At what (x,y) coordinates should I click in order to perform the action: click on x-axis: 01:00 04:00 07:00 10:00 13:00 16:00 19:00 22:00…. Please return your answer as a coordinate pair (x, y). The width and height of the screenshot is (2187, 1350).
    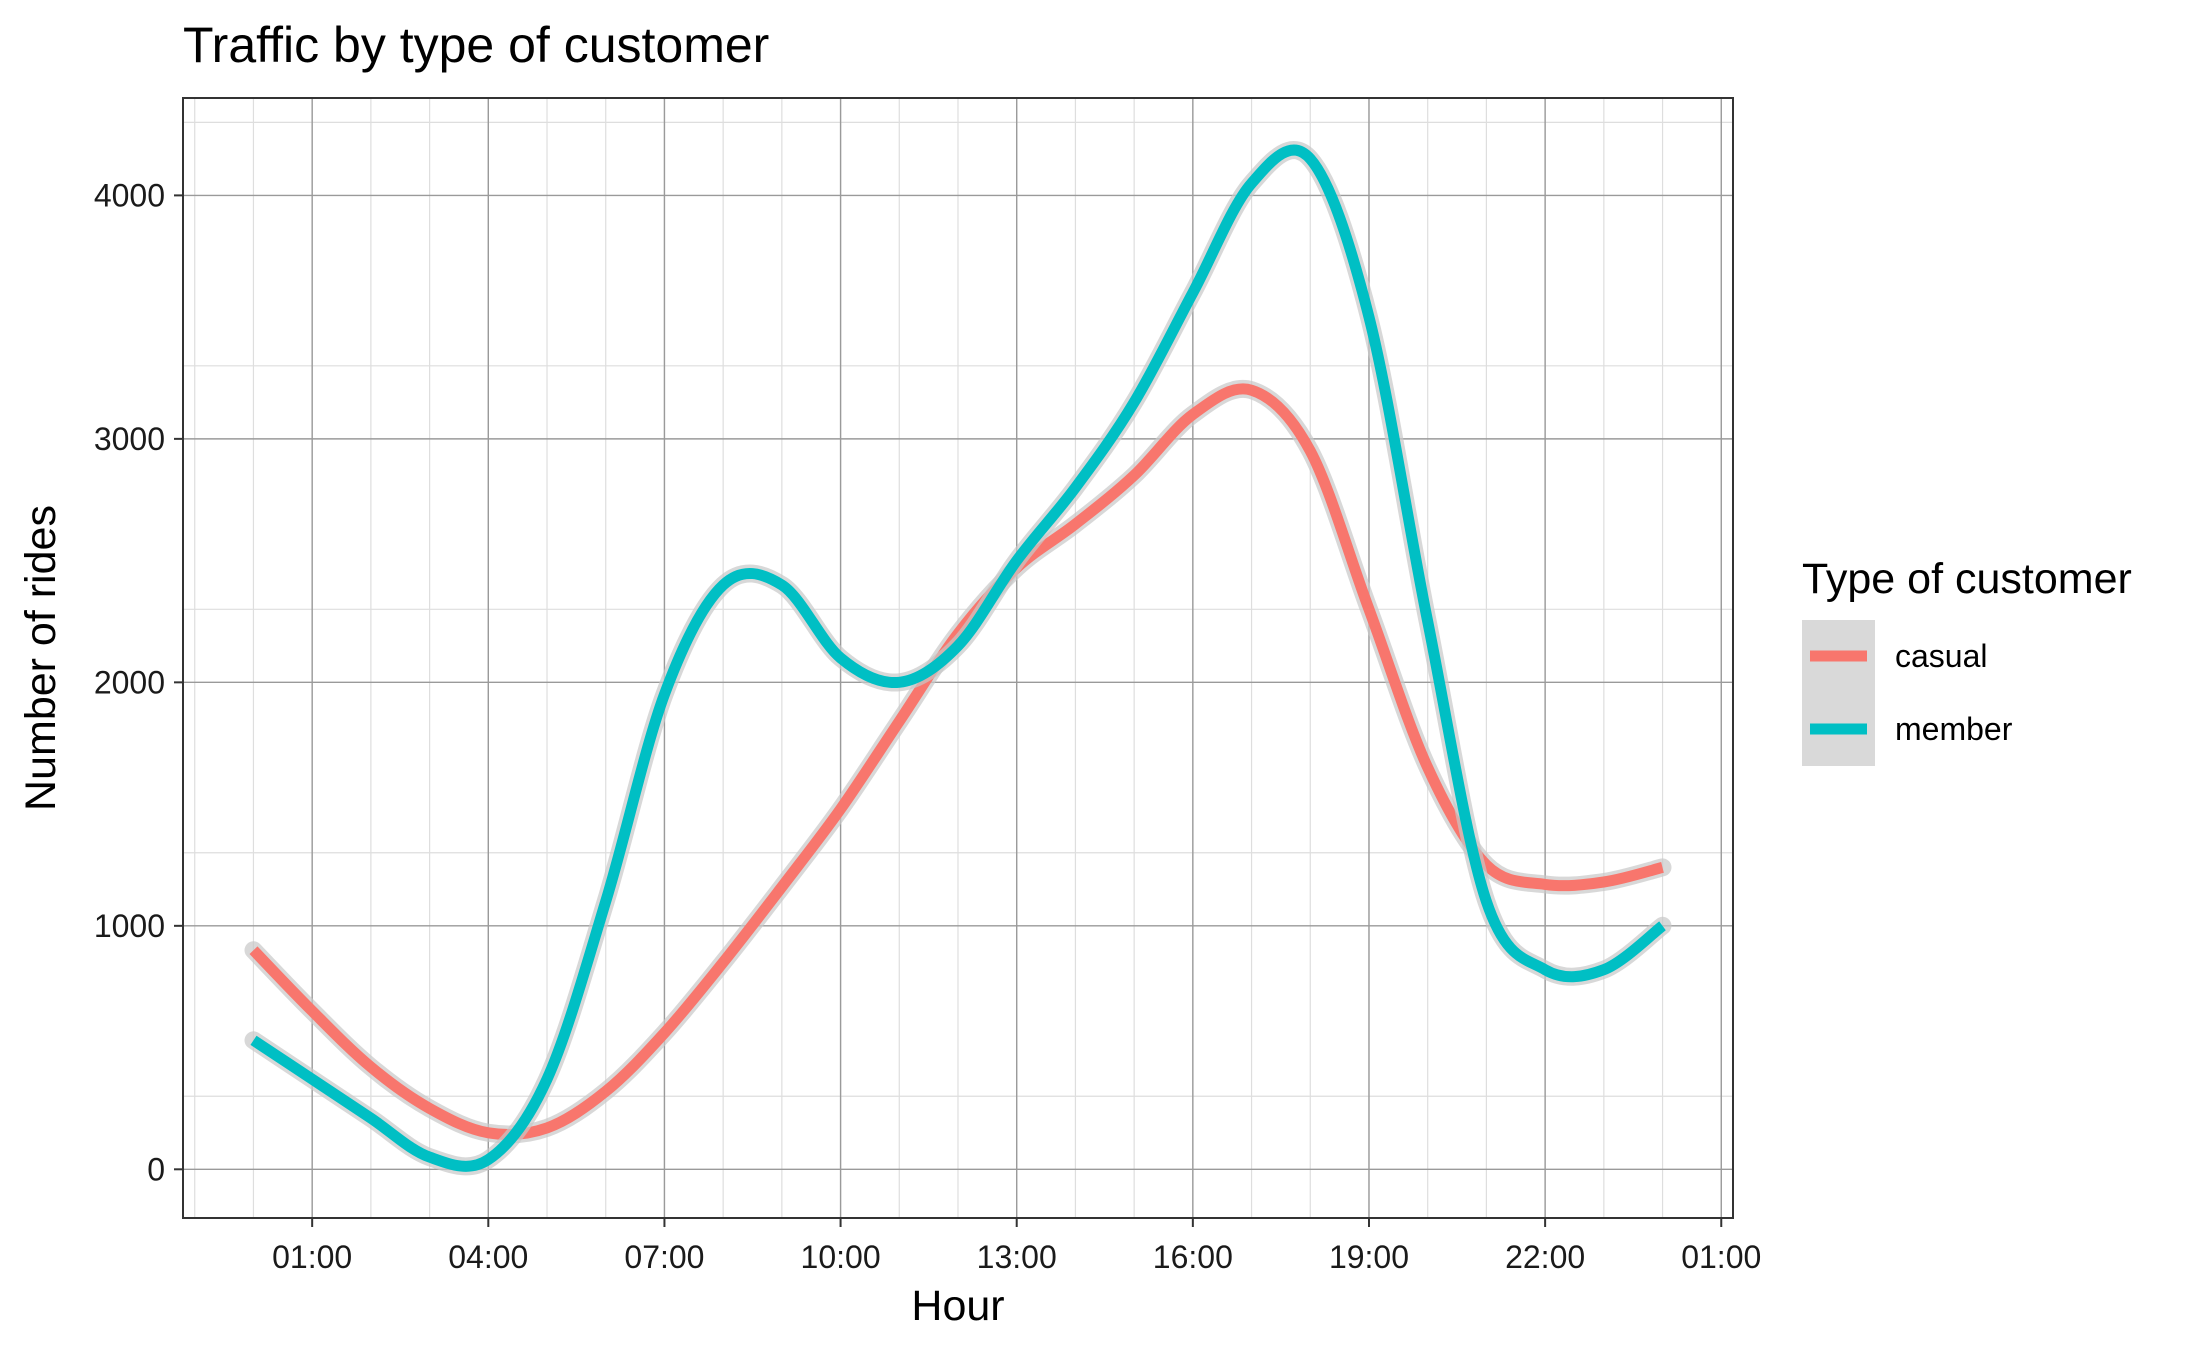
    Looking at the image, I should click on (1016, 1246).